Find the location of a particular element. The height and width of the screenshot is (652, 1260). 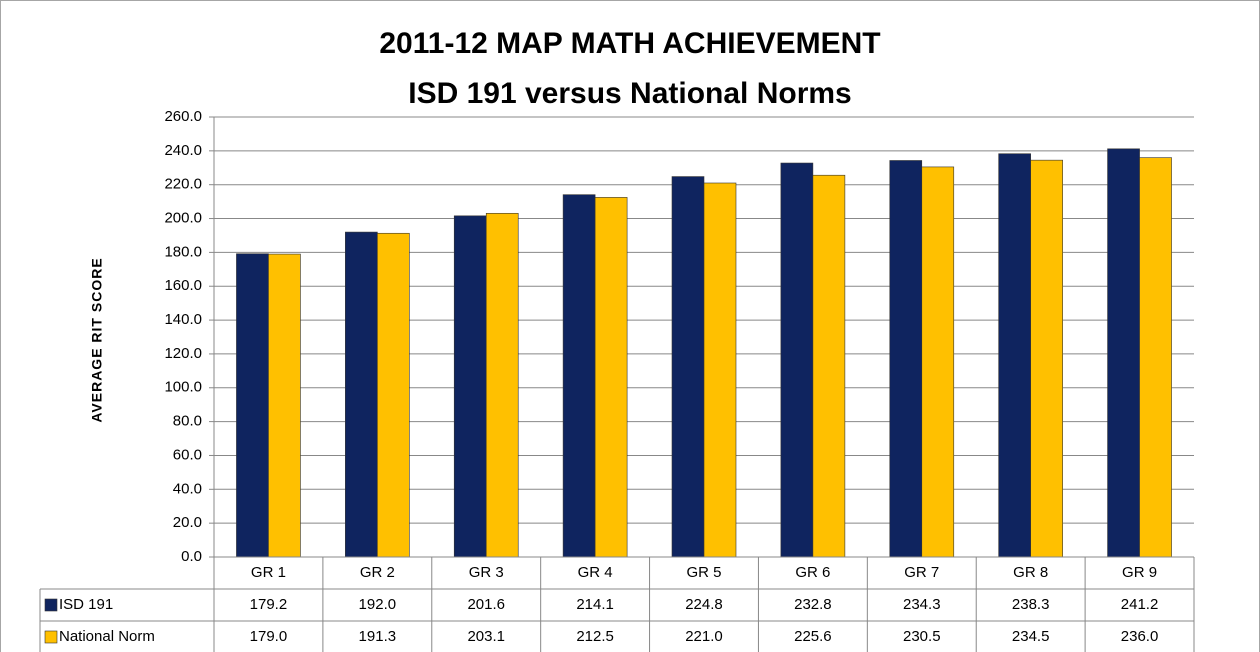

y-tick-label: 20.0 is located at coordinates (187, 522).